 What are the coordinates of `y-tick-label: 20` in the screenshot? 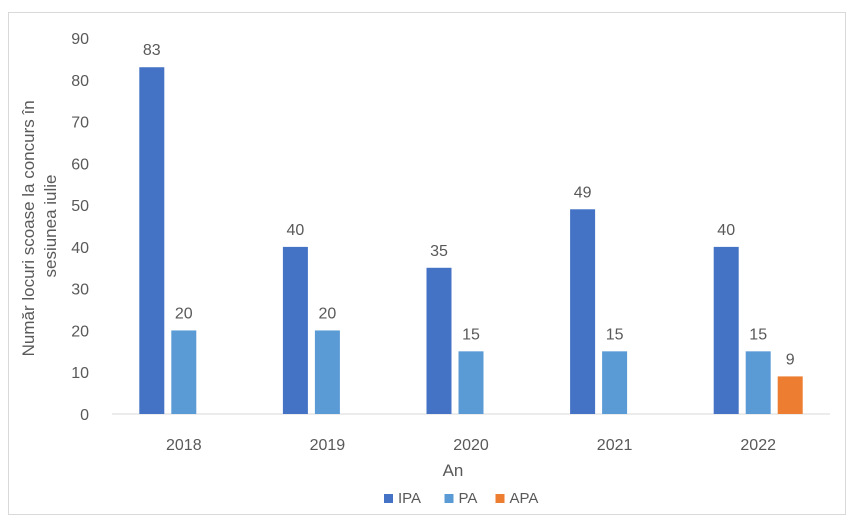 It's located at (80, 331).